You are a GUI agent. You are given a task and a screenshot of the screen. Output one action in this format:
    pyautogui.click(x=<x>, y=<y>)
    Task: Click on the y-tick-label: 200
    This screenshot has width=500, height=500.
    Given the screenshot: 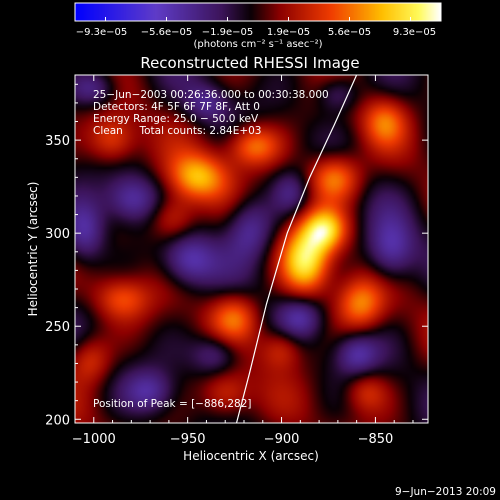 What is the action you would take?
    pyautogui.click(x=57, y=420)
    